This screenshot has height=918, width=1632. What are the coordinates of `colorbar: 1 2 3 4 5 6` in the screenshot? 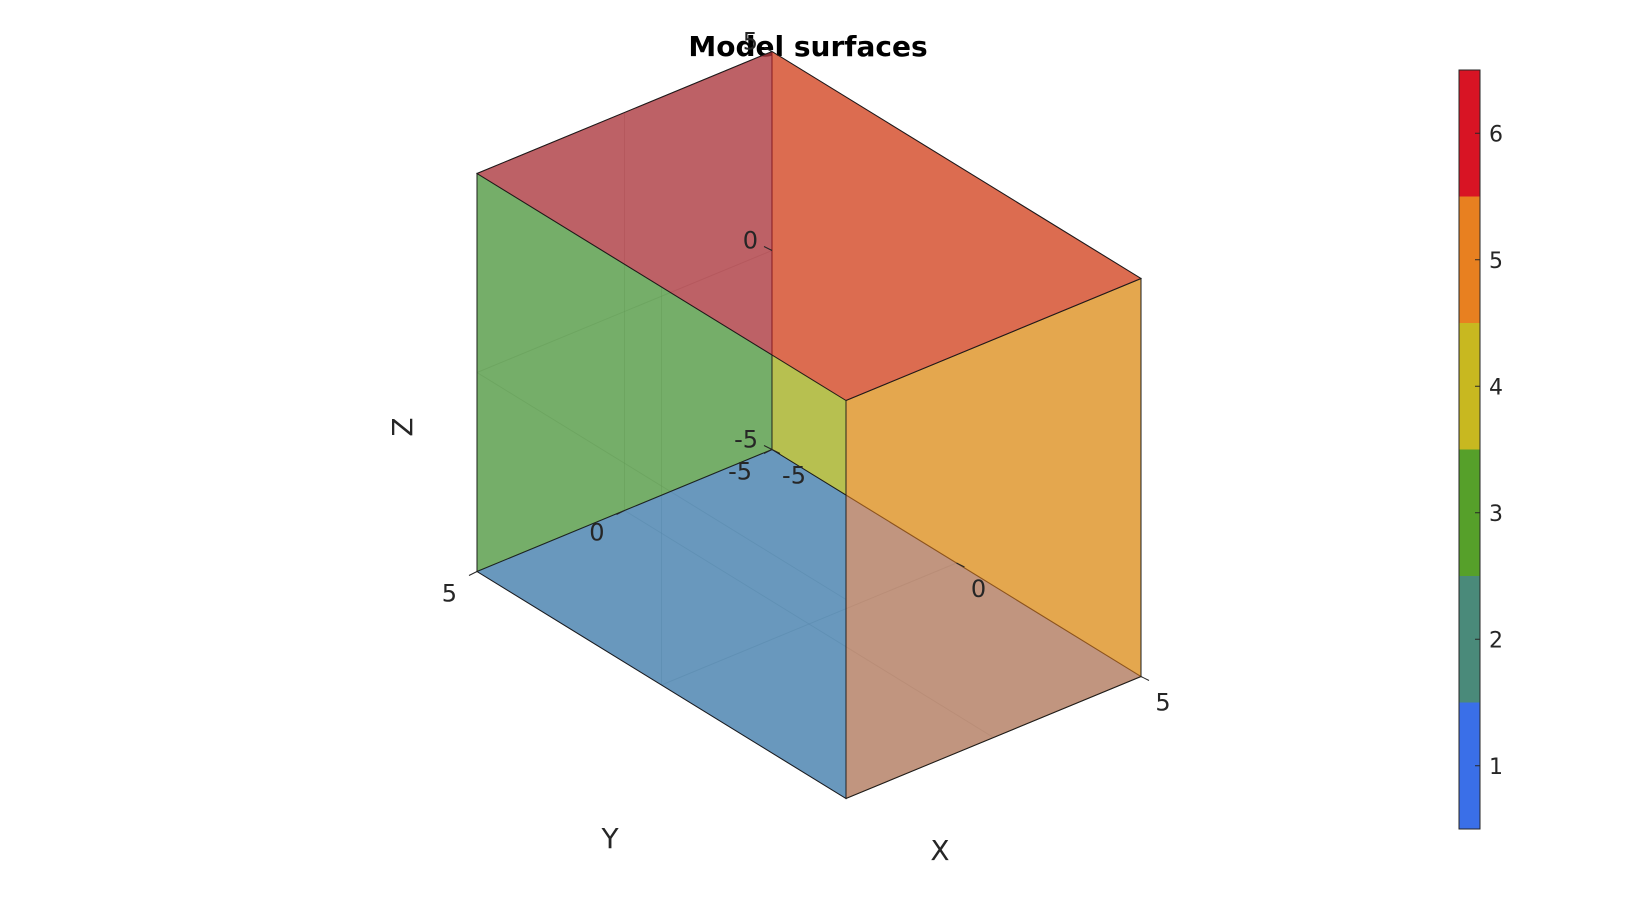 It's located at (1480, 449).